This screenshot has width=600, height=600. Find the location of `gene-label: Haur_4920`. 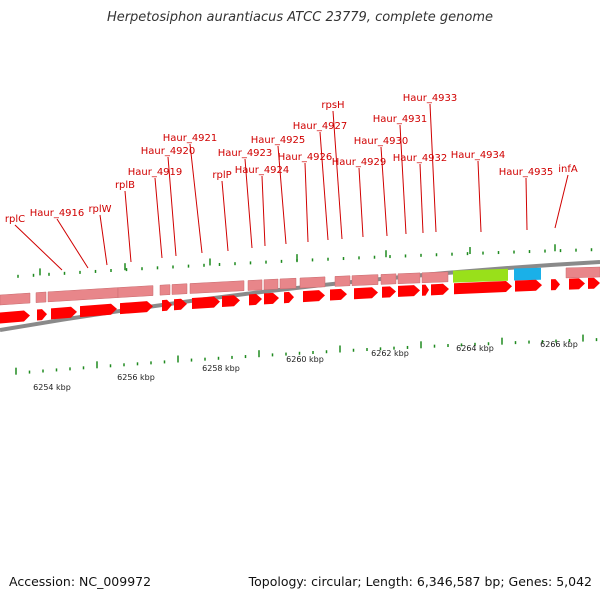

gene-label: Haur_4920 is located at coordinates (168, 151).